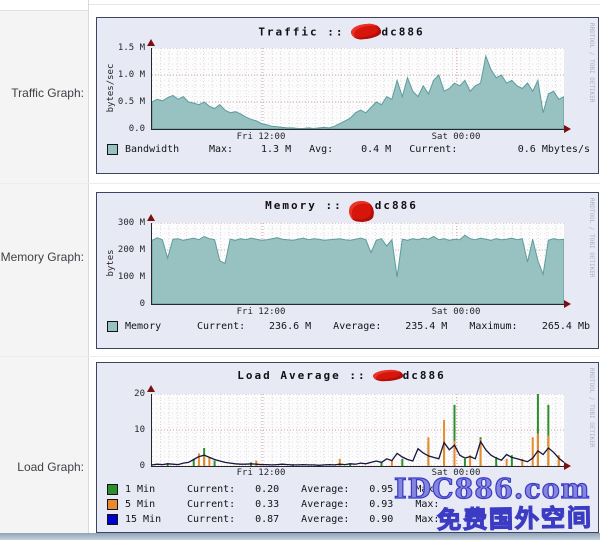 This screenshot has width=600, height=540. I want to click on legend-label: 1 Min, so click(140, 489).